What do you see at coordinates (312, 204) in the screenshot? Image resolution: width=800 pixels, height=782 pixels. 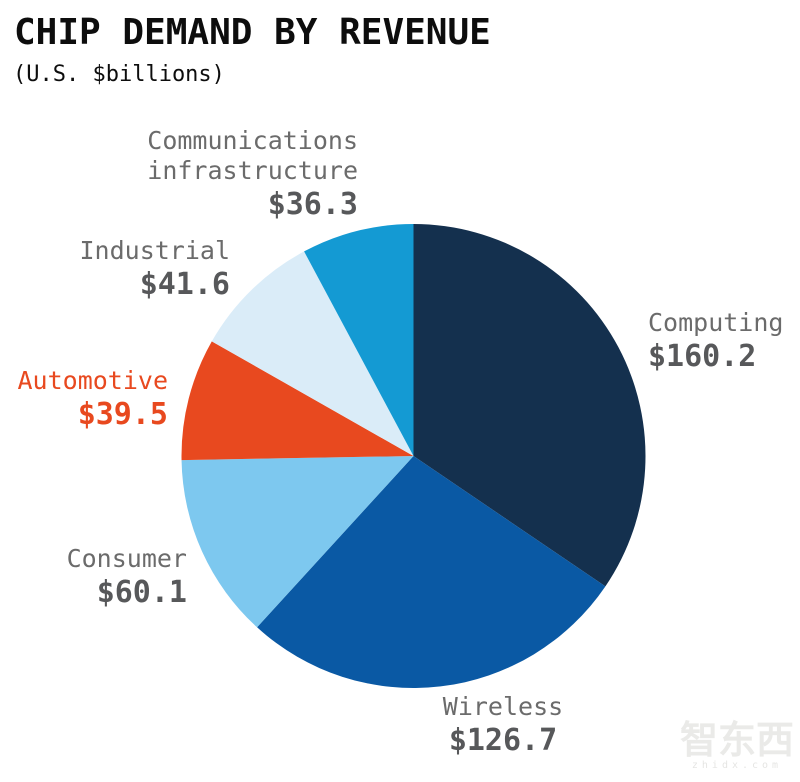 I see `slice-value: $36.3` at bounding box center [312, 204].